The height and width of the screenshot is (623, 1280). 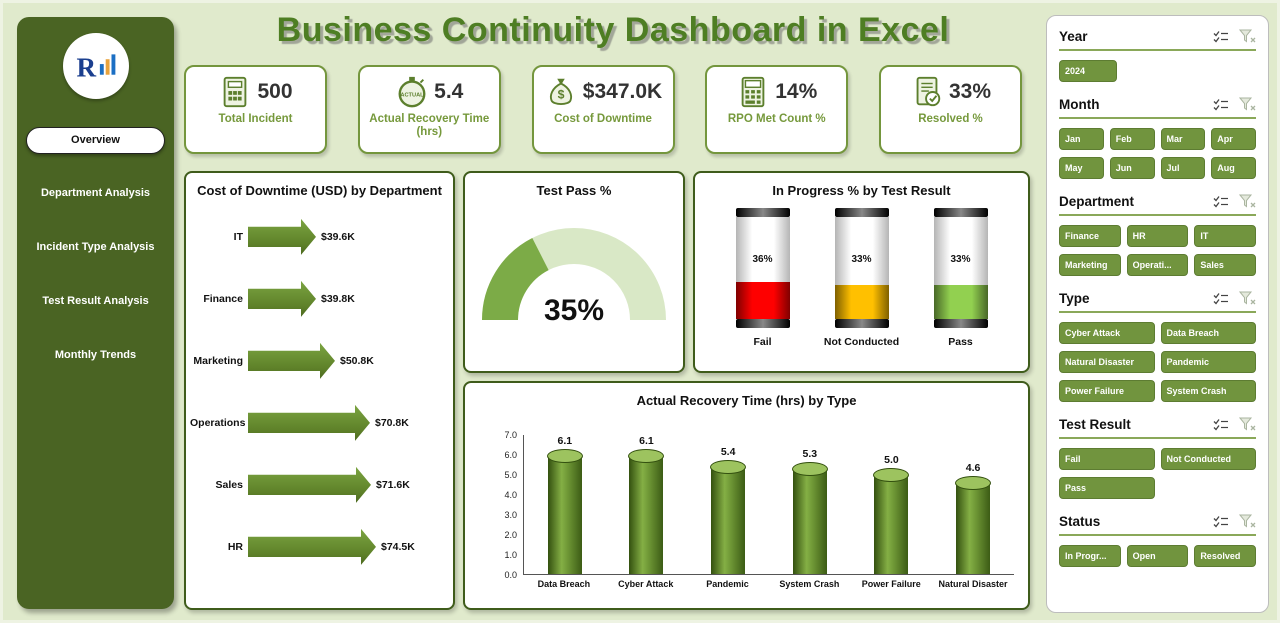 I want to click on slicer-options: 2024, so click(x=1157, y=71).